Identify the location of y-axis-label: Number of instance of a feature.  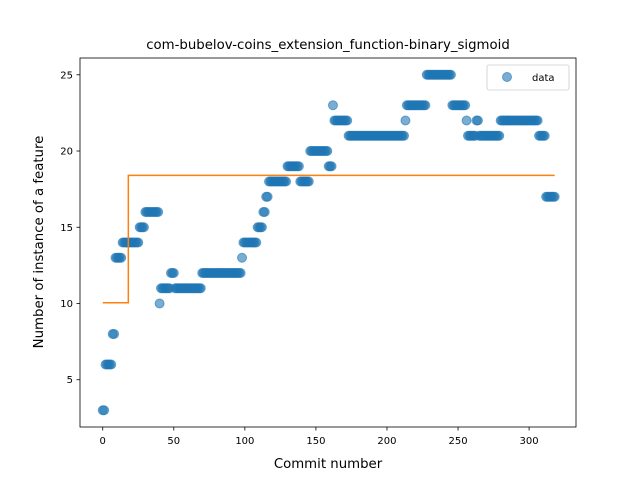
(39, 242).